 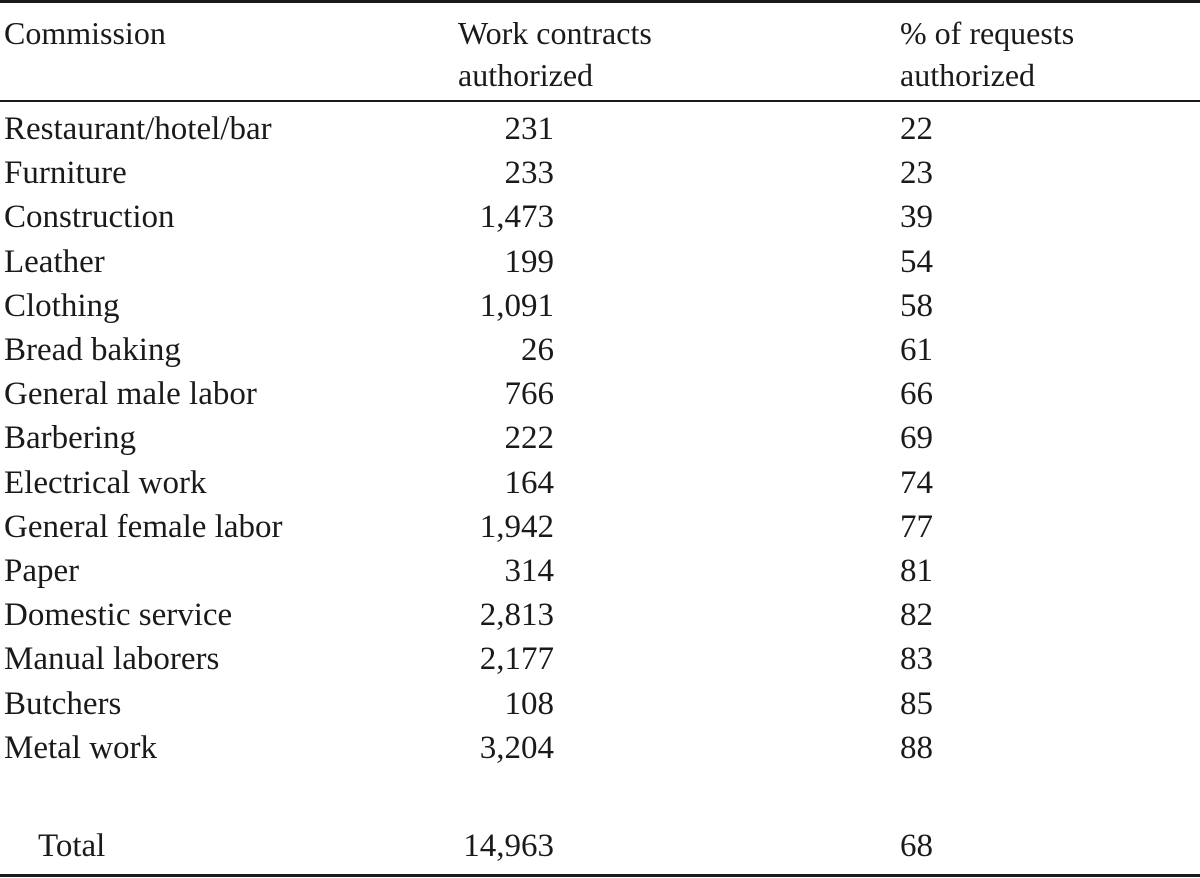 What do you see at coordinates (600, 1) in the screenshot?
I see `top-rule` at bounding box center [600, 1].